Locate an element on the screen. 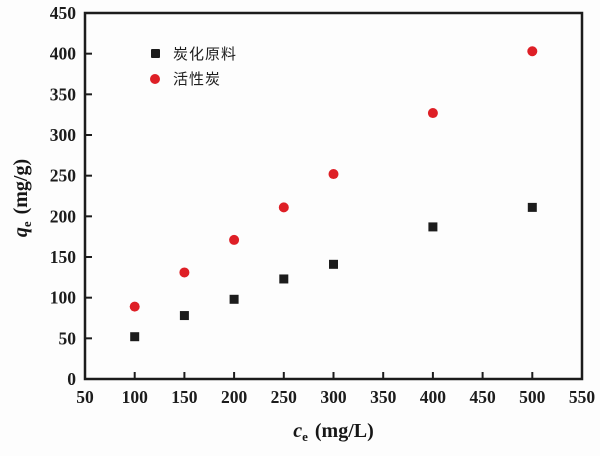  x-tick-label: 50 is located at coordinates (85, 397).